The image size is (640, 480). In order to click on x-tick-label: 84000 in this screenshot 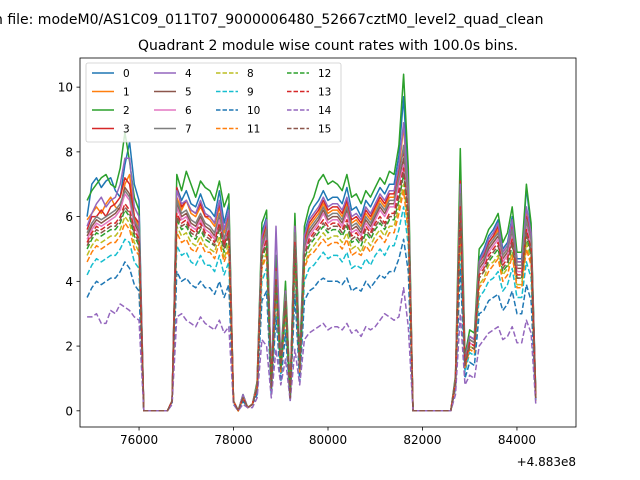, I will do `click(517, 440)`.